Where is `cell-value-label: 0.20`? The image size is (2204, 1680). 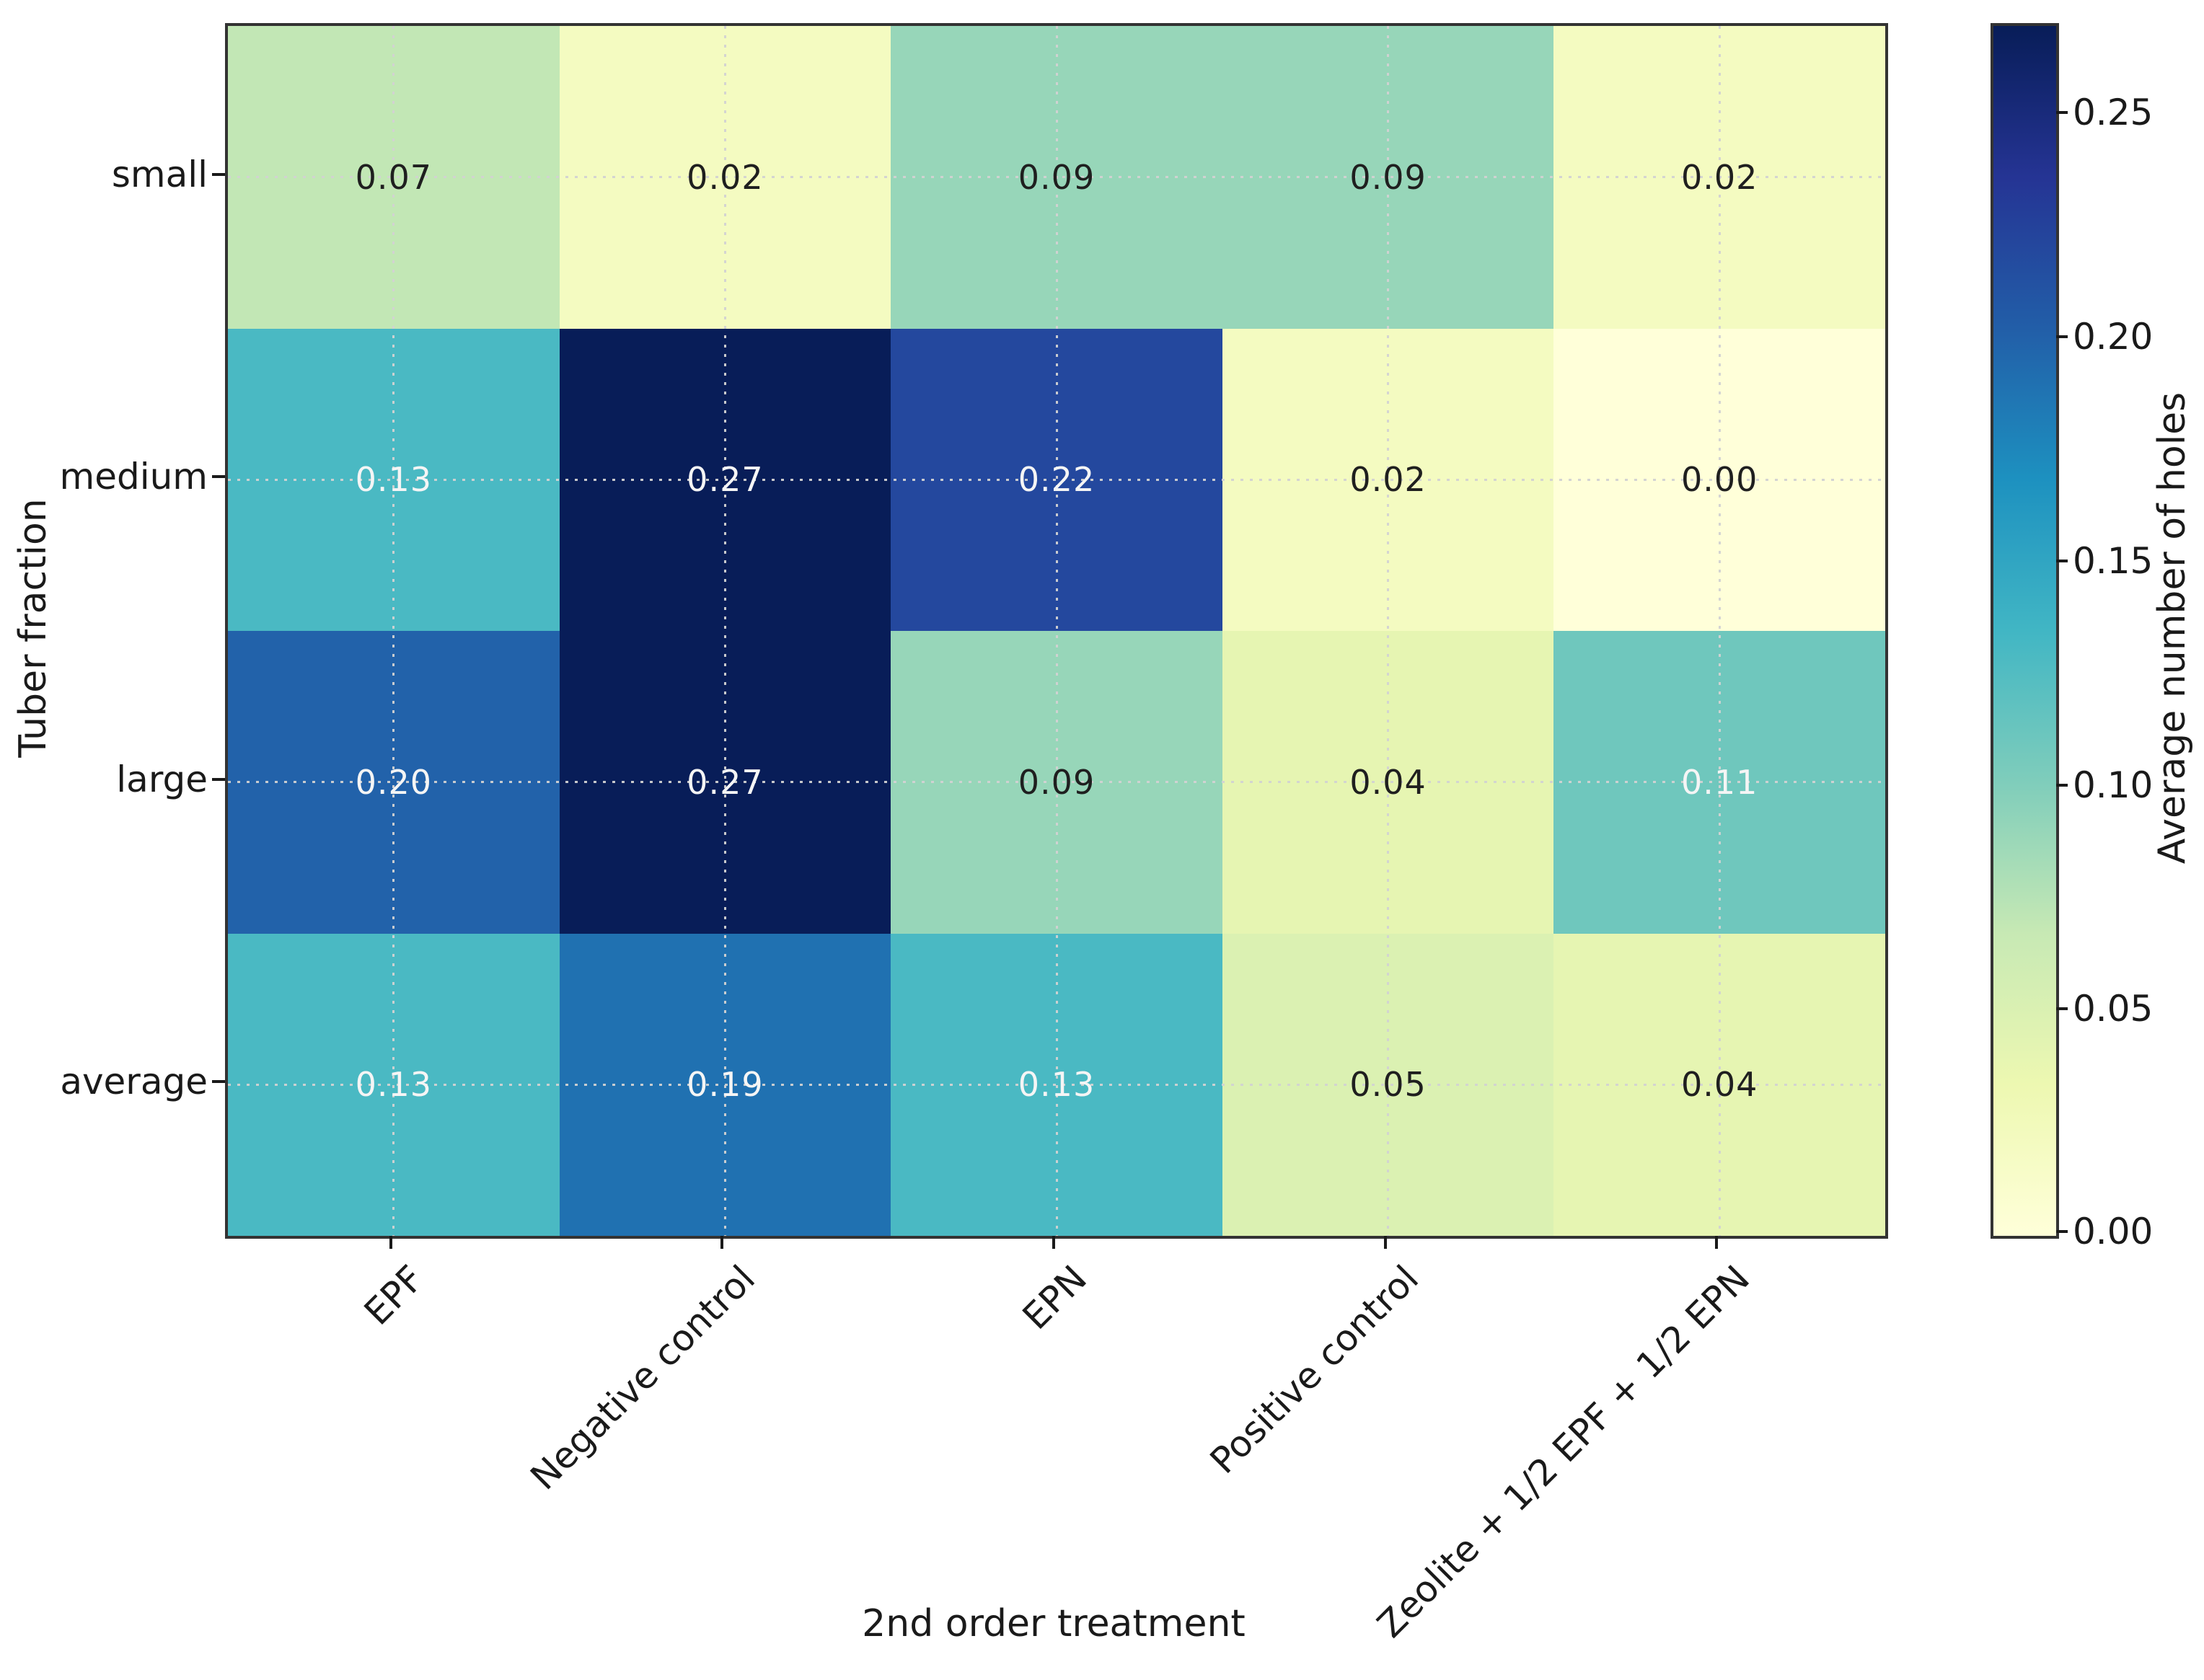
cell-value-label: 0.20 is located at coordinates (394, 782).